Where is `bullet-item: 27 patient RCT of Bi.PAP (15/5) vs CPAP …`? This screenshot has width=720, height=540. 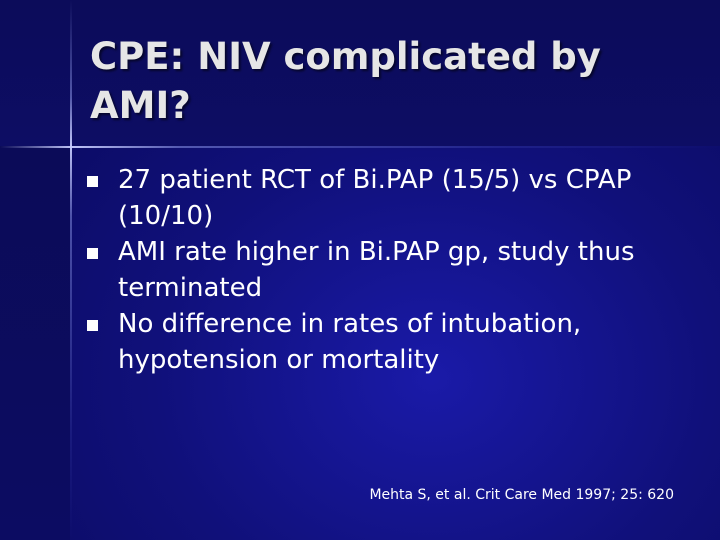 bullet-item: 27 patient RCT of Bi.PAP (15/5) vs CPAP … is located at coordinates (386, 198).